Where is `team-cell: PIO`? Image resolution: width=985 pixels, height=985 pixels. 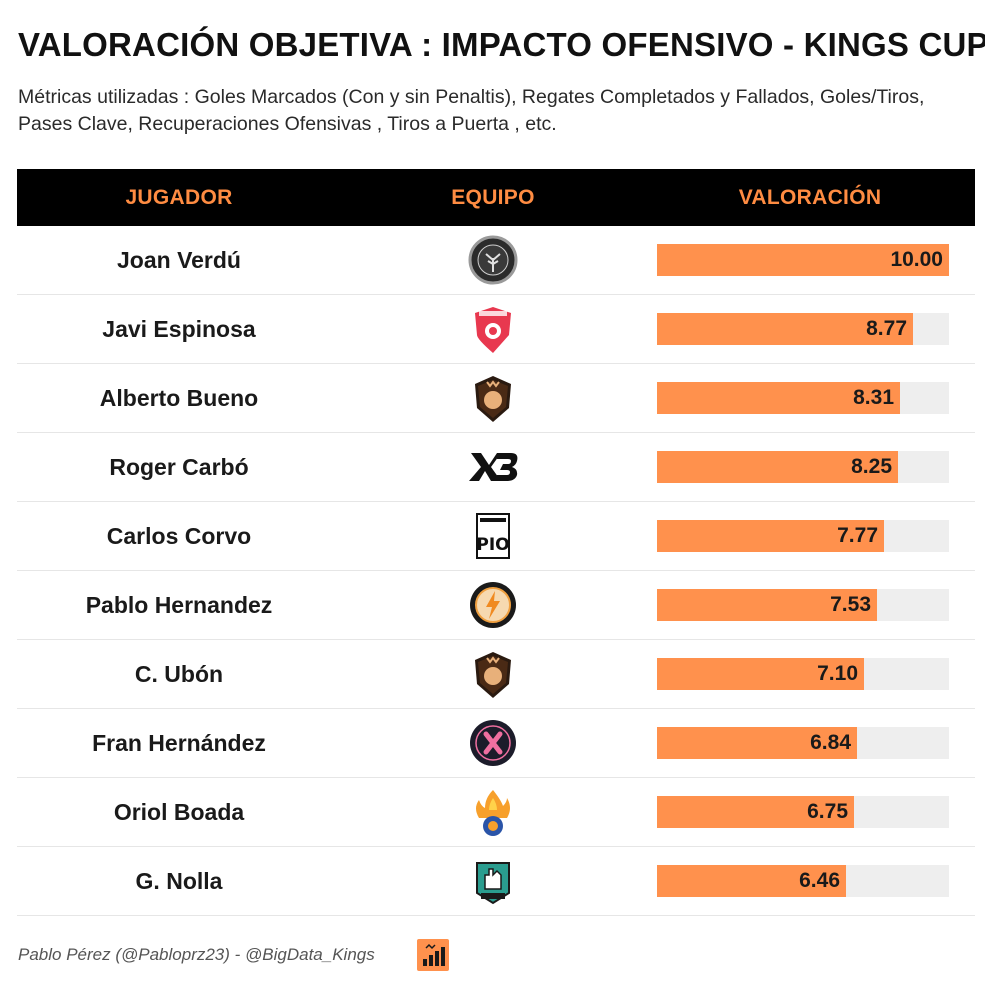 team-cell: PIO is located at coordinates (493, 536).